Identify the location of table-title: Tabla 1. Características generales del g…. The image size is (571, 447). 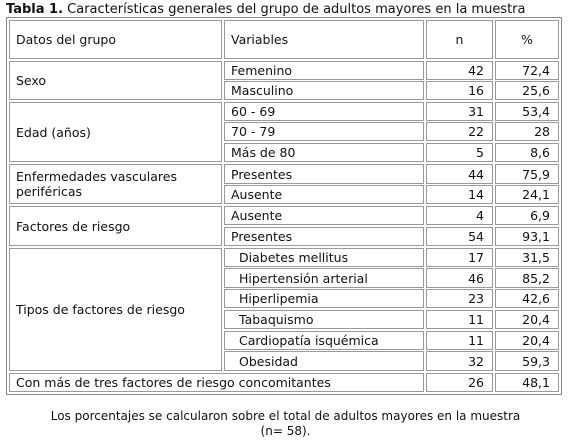
(266, 10).